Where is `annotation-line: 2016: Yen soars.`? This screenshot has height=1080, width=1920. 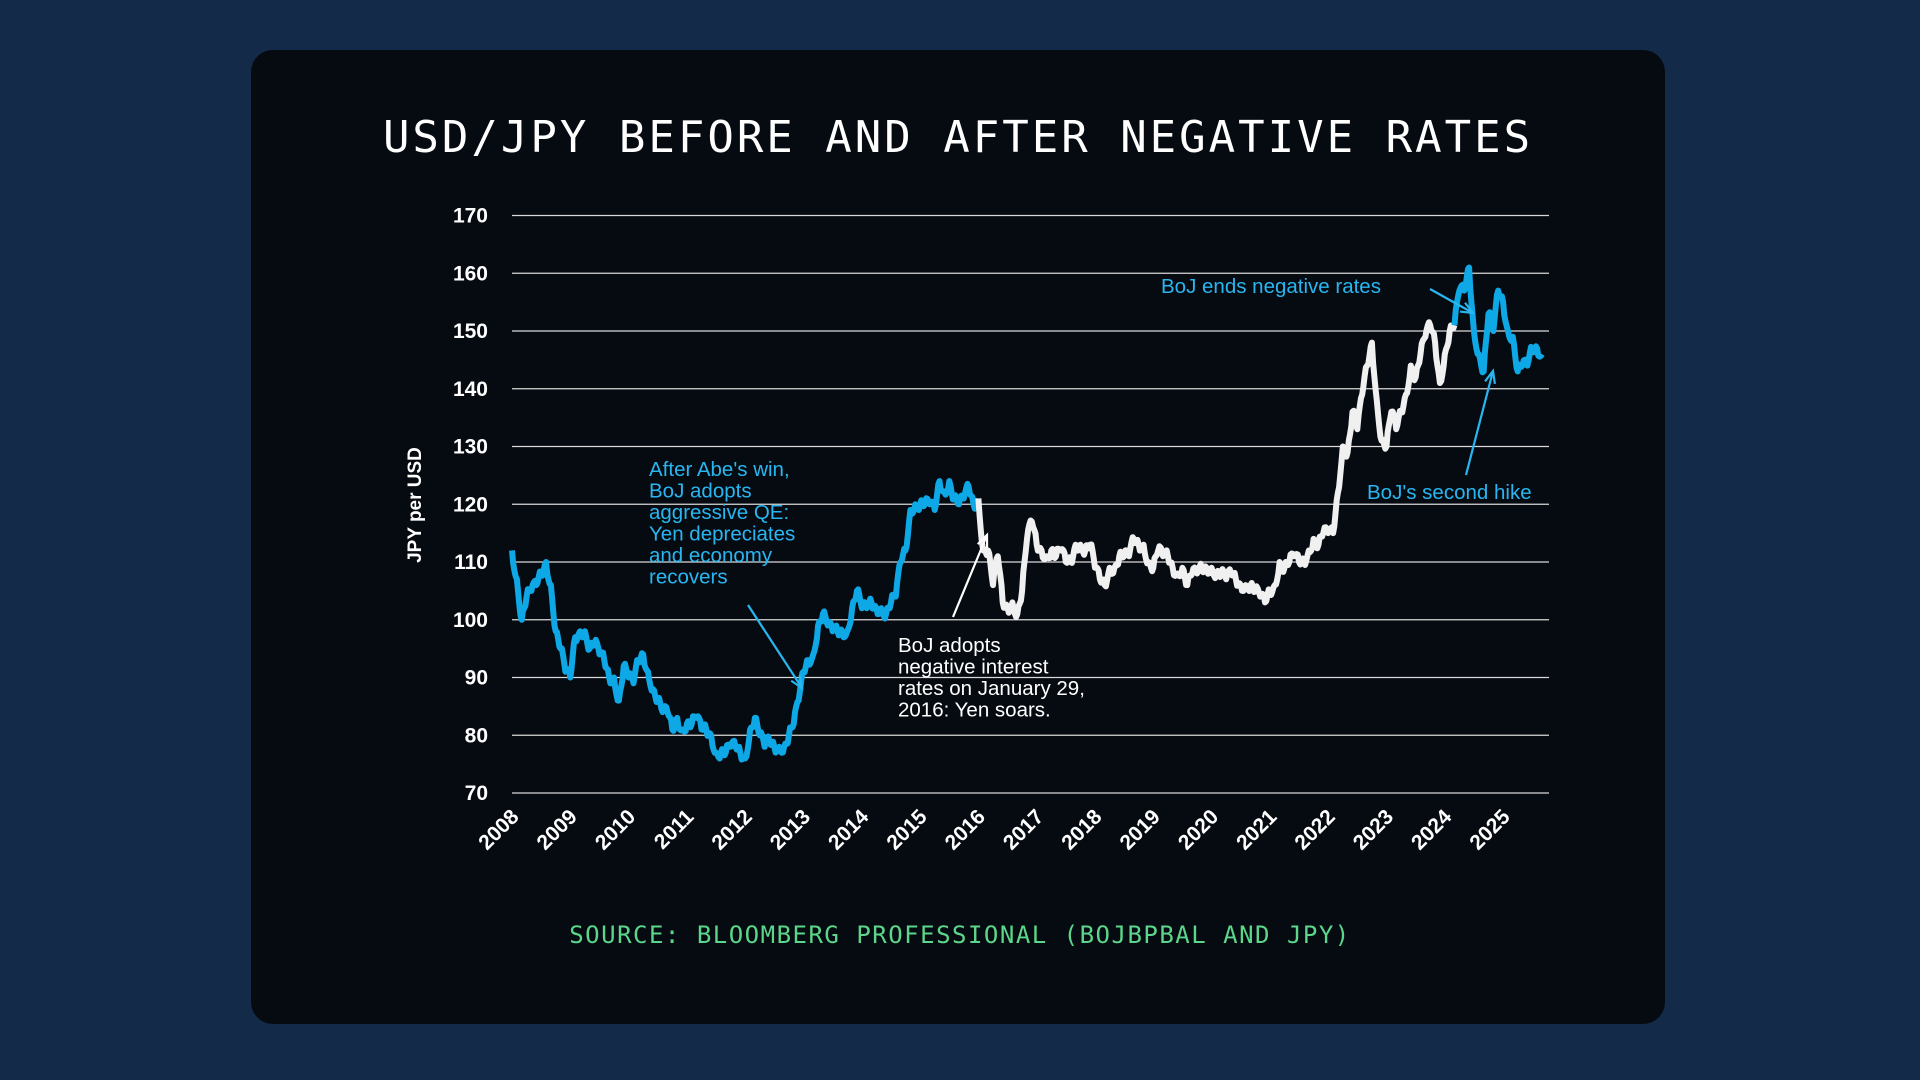
annotation-line: 2016: Yen soars. is located at coordinates (974, 710).